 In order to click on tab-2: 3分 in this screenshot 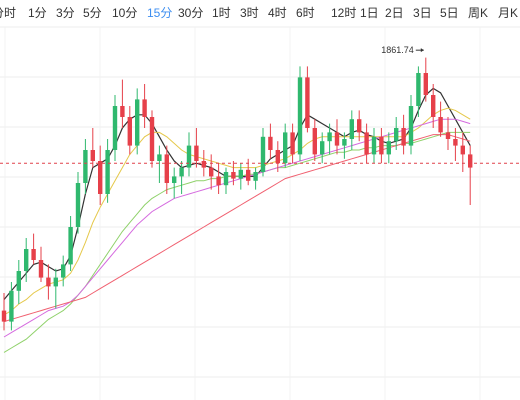, I will do `click(65, 13)`.